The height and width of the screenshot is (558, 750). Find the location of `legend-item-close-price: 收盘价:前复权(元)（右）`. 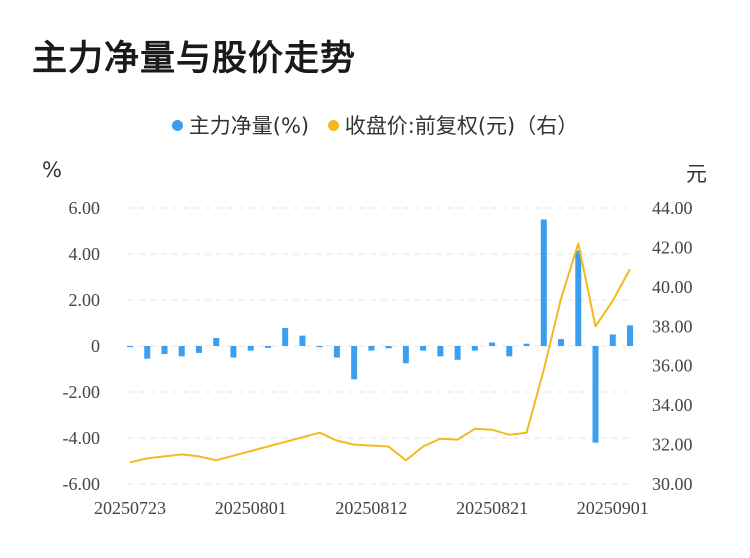

legend-item-close-price: 收盘价:前复权(元)（右） is located at coordinates (453, 125).